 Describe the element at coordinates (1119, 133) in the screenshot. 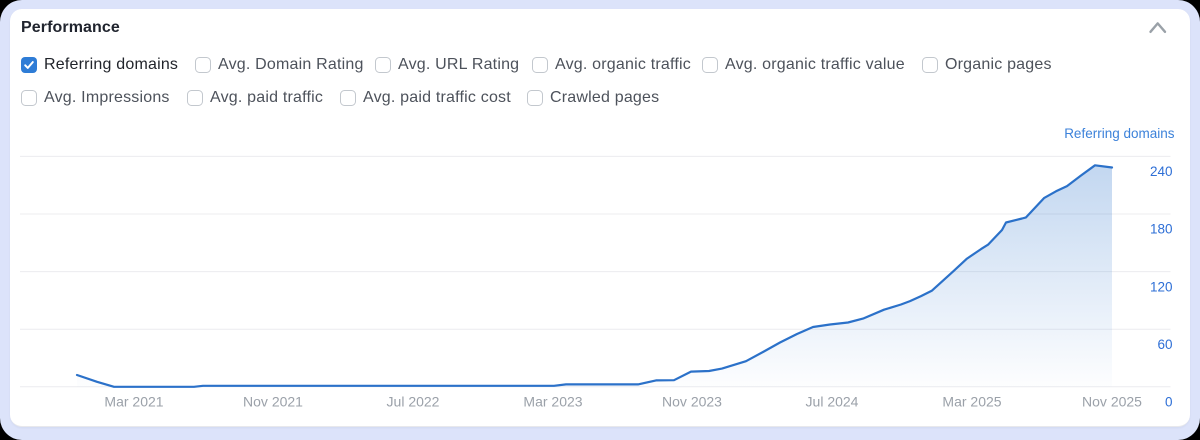

I see `svg-text: Referring domains` at that location.